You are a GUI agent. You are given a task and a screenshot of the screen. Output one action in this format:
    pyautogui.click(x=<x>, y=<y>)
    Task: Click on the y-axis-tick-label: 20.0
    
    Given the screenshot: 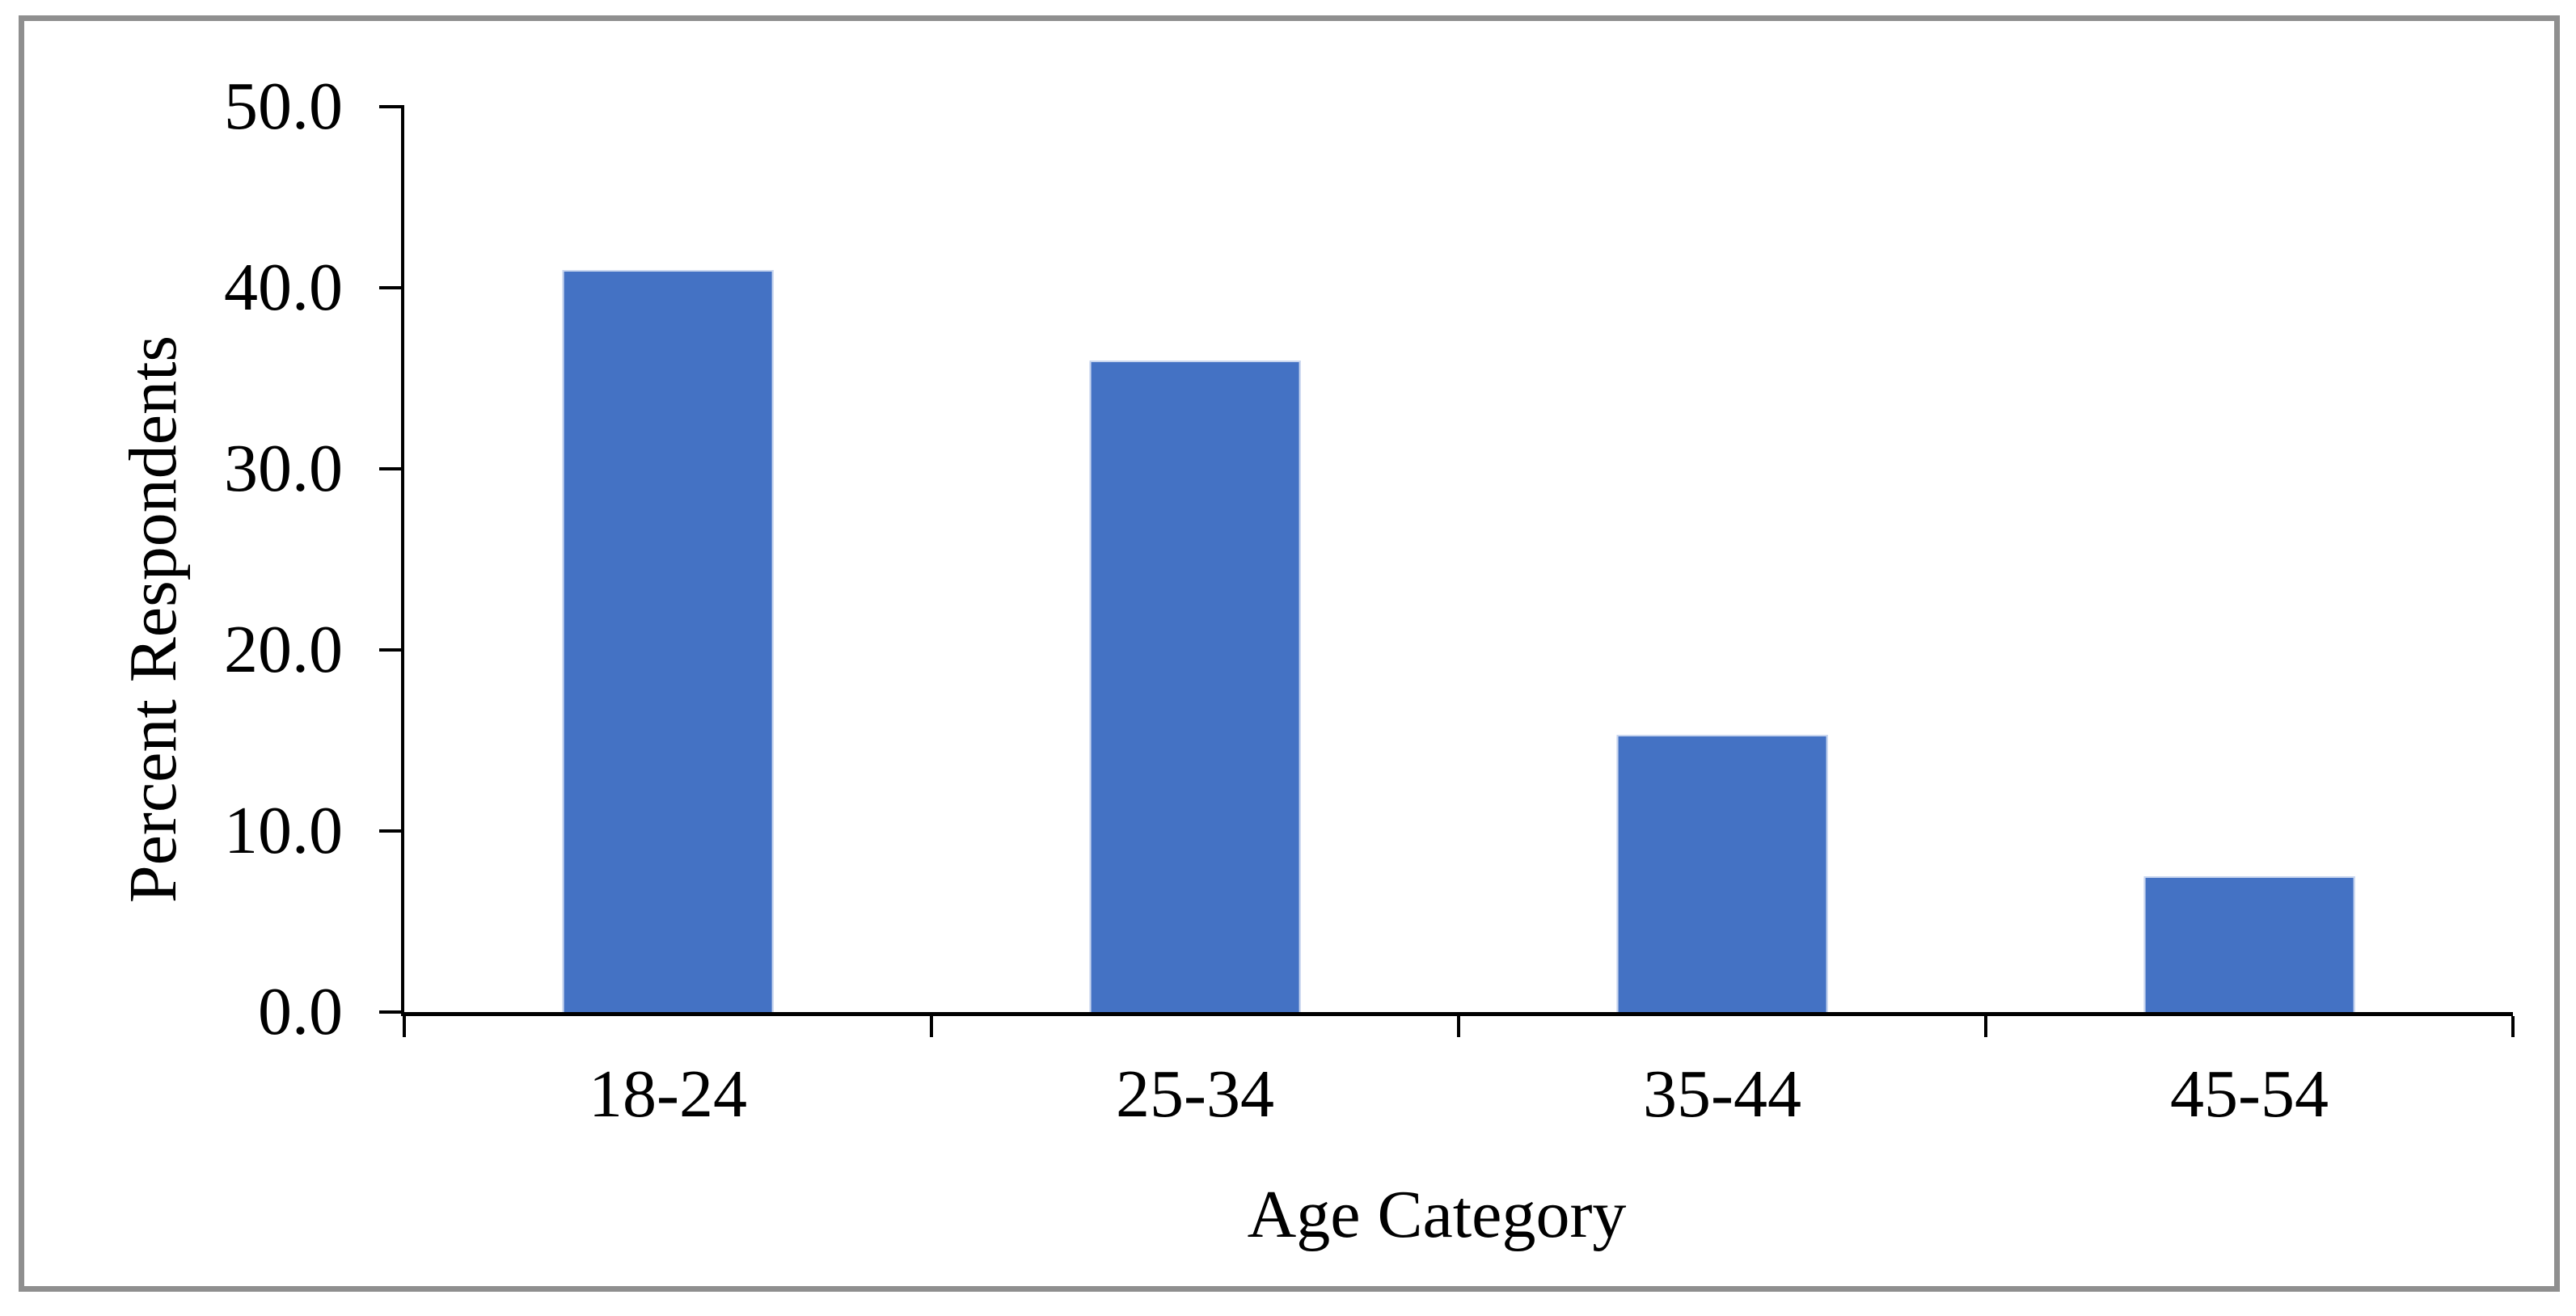 What is the action you would take?
    pyautogui.click(x=283, y=649)
    